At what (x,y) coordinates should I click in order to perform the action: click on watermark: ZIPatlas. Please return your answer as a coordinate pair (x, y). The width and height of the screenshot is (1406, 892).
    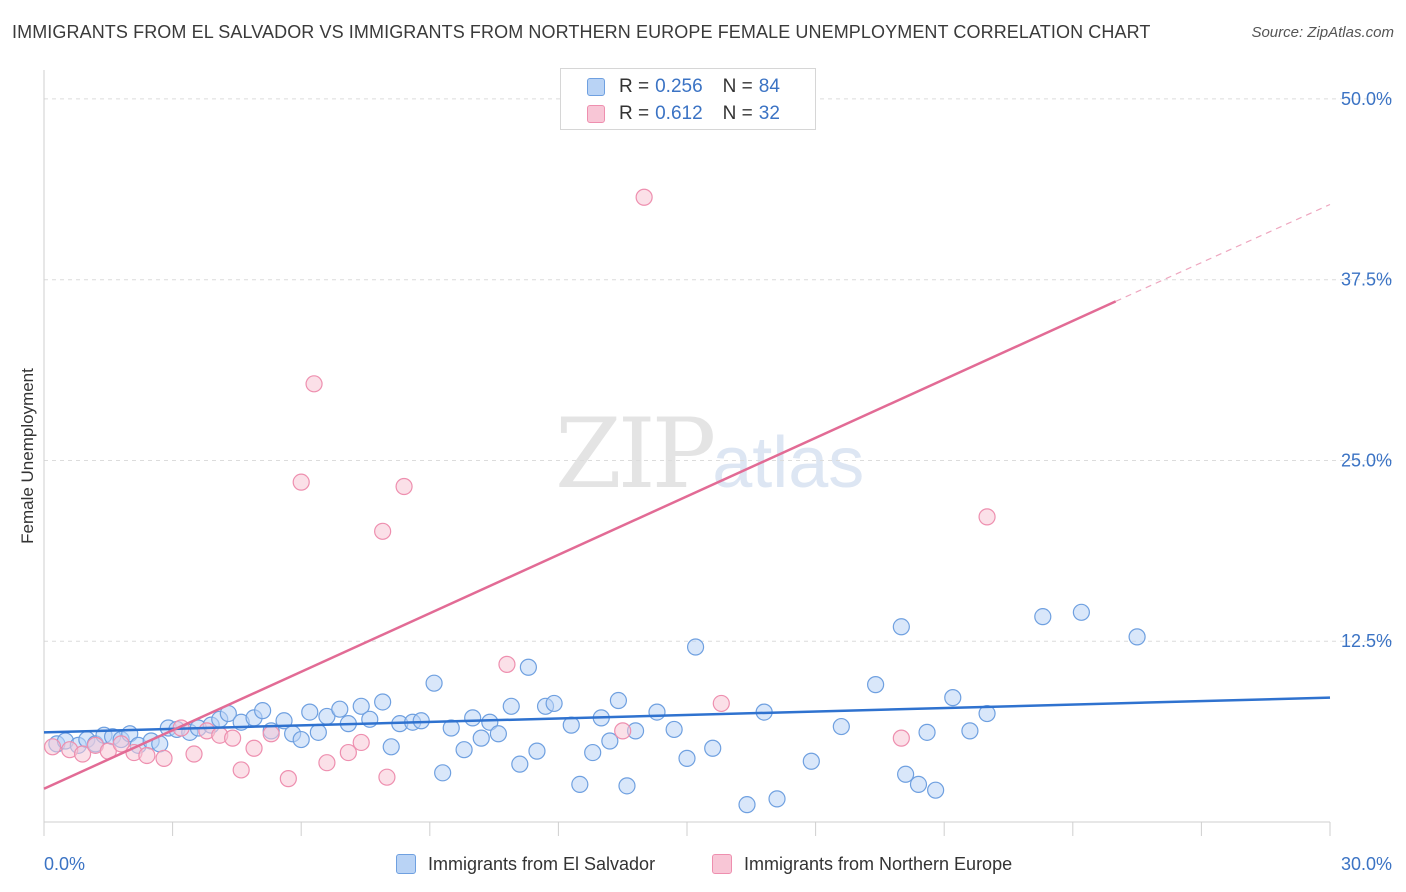
    Looking at the image, I should click on (709, 454).